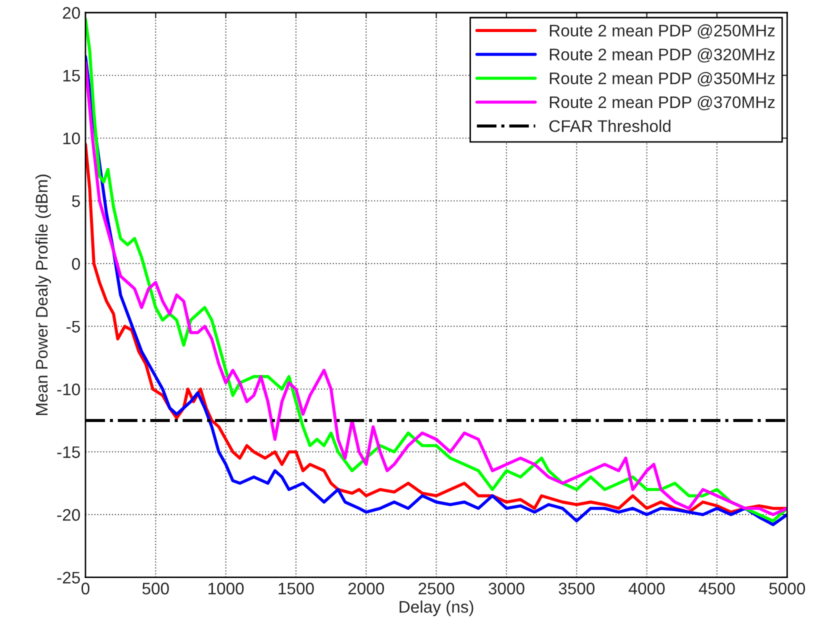  Describe the element at coordinates (787, 588) in the screenshot. I see `x-tick-label: 5000` at that location.